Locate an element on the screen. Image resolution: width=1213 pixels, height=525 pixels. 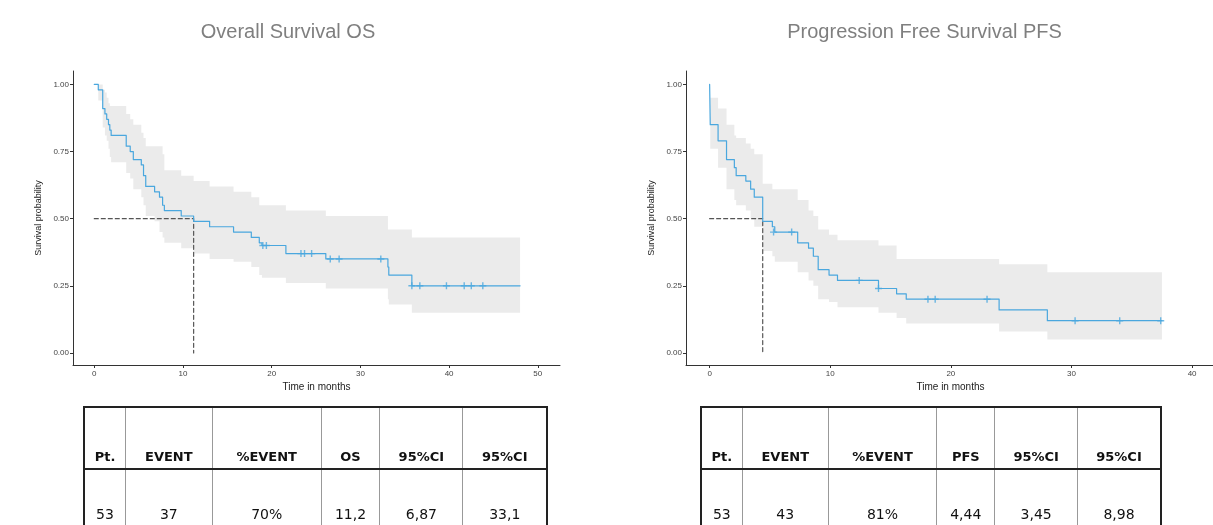
chart-title: Progression Free Survival PFS is located at coordinates (924, 31).